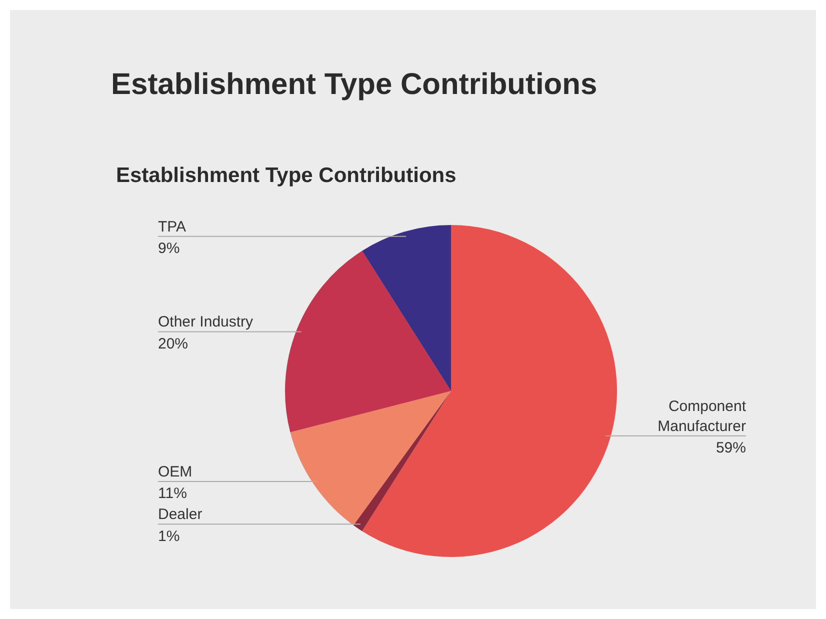  I want to click on data-label: 11%, so click(172, 493).